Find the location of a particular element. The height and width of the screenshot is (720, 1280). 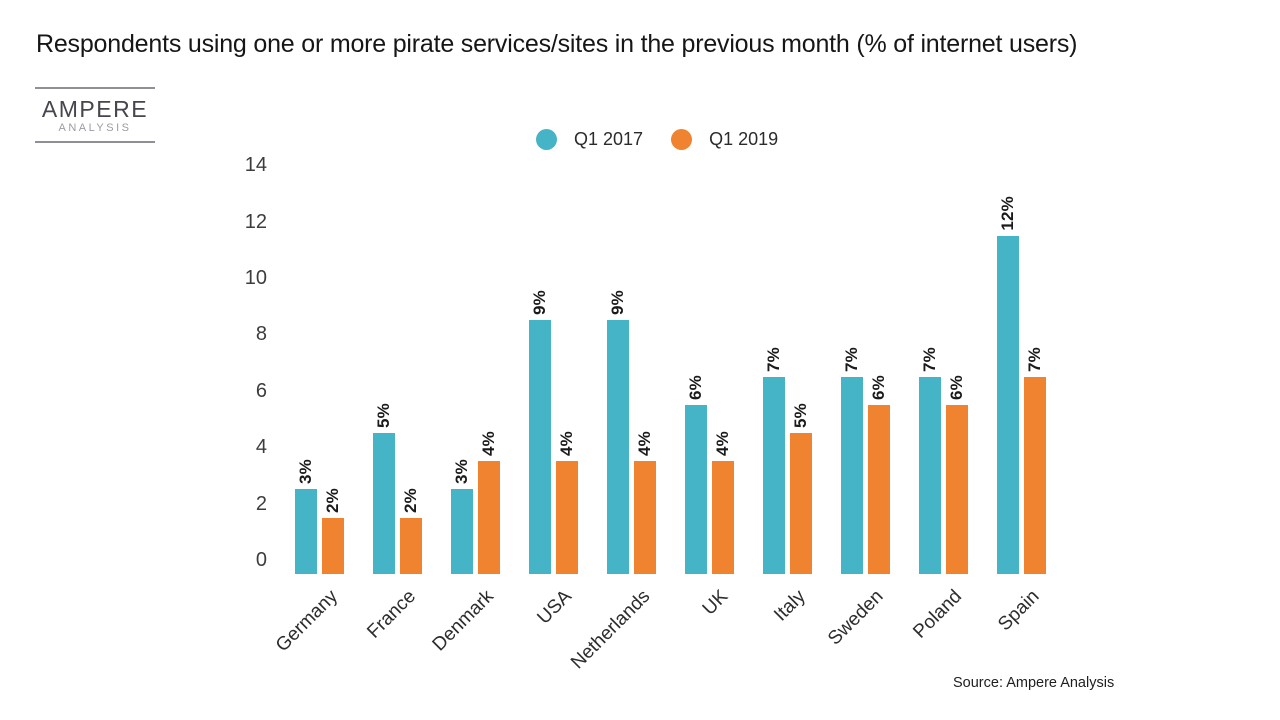

bar-q1-2019-sweden is located at coordinates (879, 489).